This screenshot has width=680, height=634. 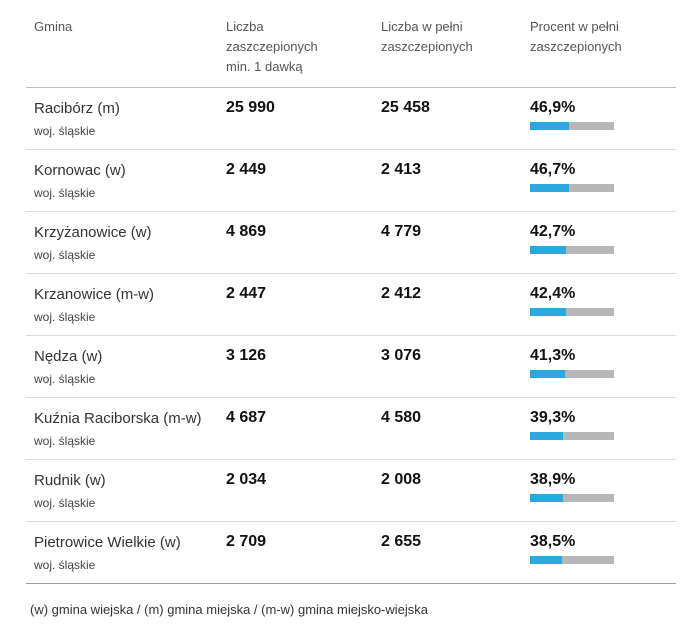 What do you see at coordinates (553, 231) in the screenshot?
I see `percent-value: 42,7%` at bounding box center [553, 231].